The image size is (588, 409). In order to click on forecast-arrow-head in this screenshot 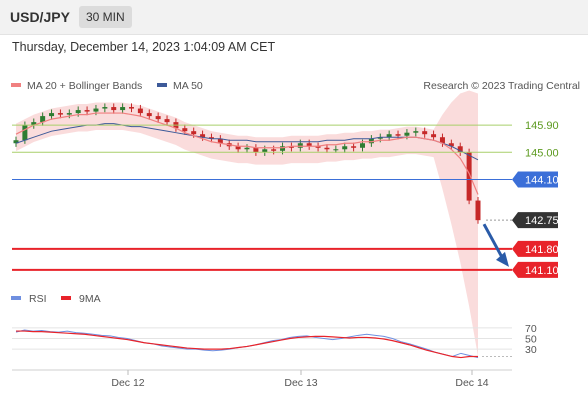, I will do `click(502, 259)`.